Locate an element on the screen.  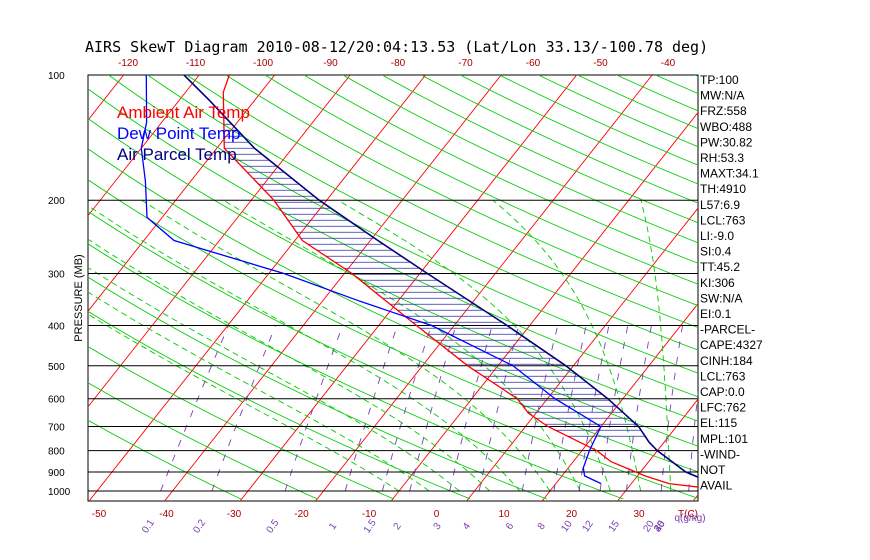
legend-entry: Ambient Air Temp is located at coordinates (183, 112).